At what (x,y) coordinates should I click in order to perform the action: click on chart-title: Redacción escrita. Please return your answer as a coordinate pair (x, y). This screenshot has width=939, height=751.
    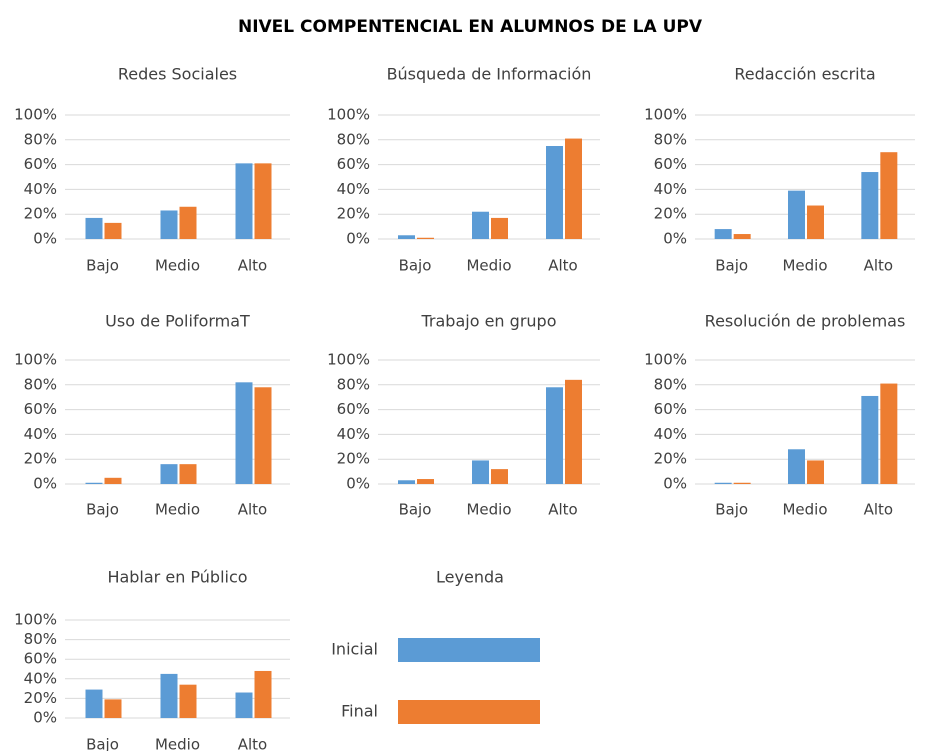
    Looking at the image, I should click on (804, 74).